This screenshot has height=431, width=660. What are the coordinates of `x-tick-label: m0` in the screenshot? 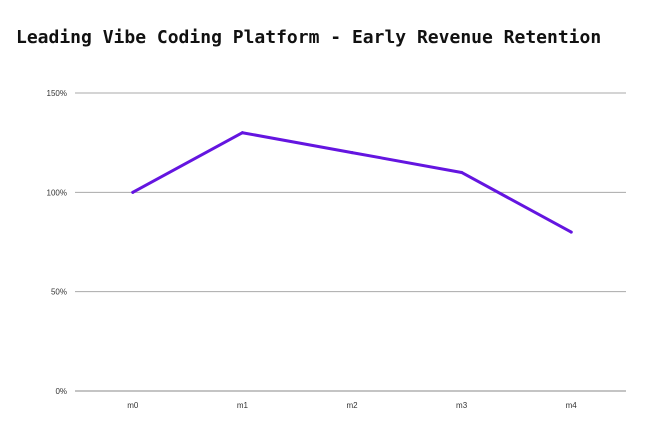 It's located at (133, 405).